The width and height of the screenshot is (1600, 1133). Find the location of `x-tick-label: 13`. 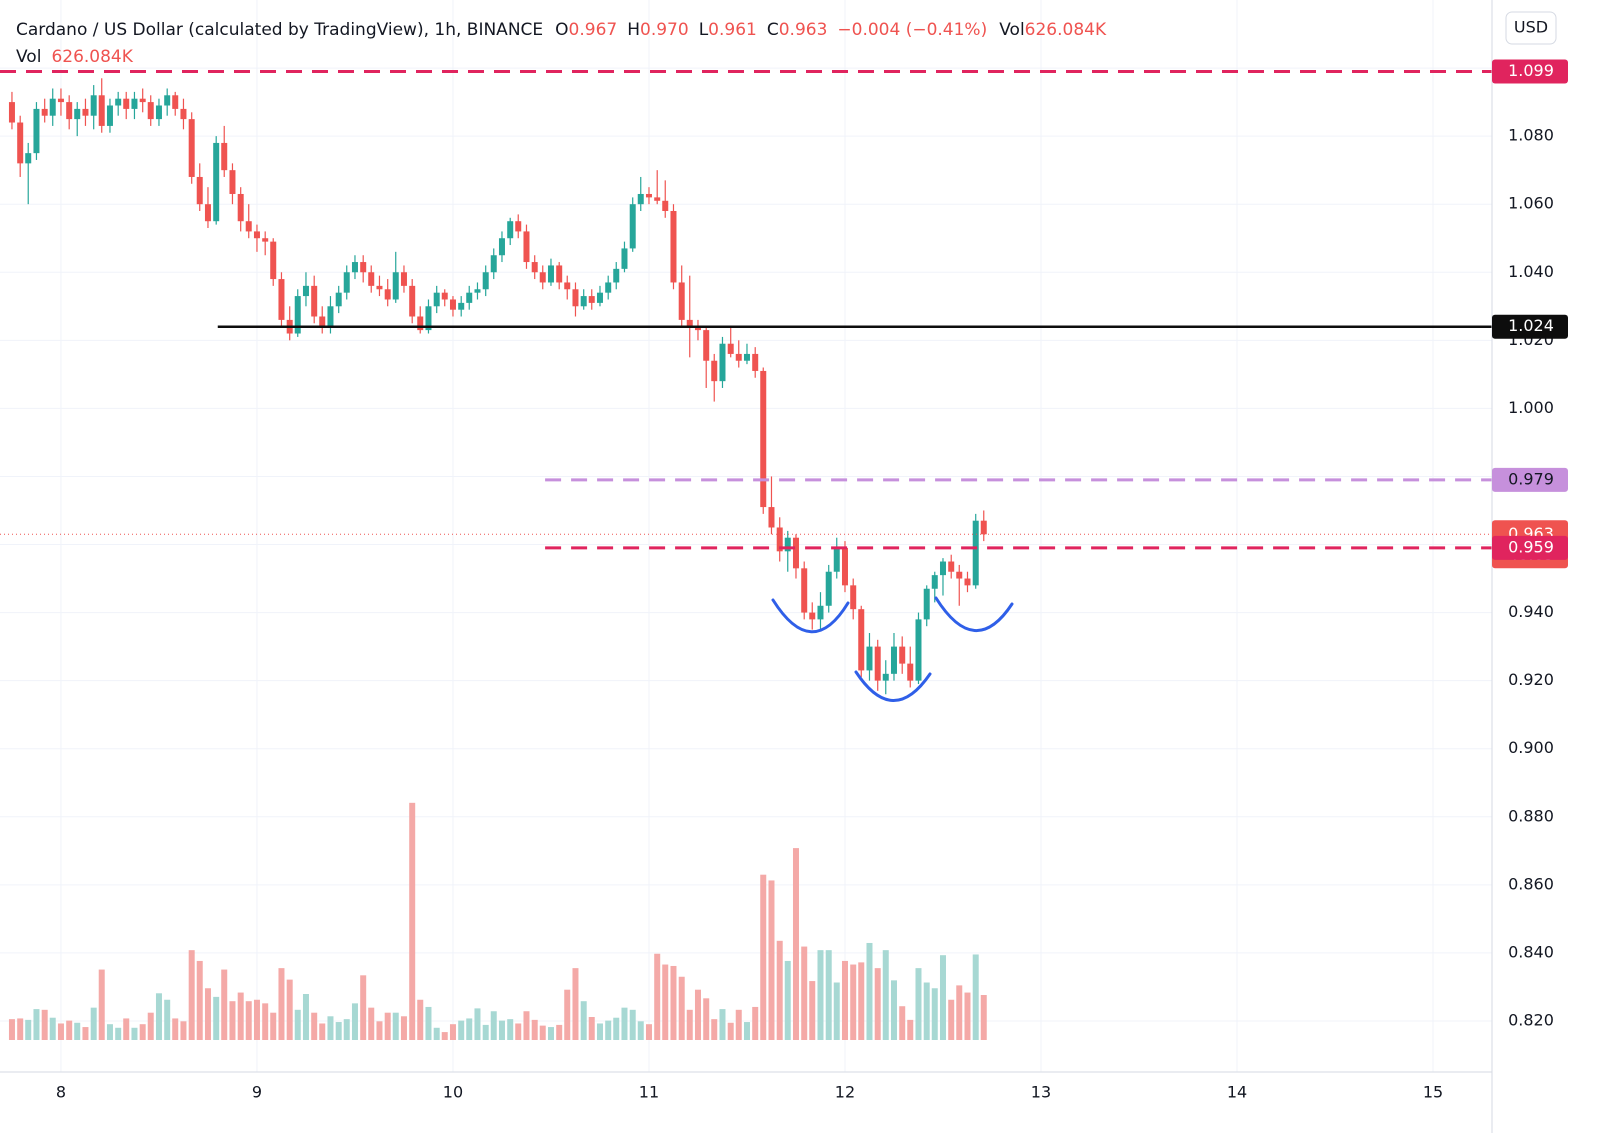

x-tick-label: 13 is located at coordinates (1041, 1092).